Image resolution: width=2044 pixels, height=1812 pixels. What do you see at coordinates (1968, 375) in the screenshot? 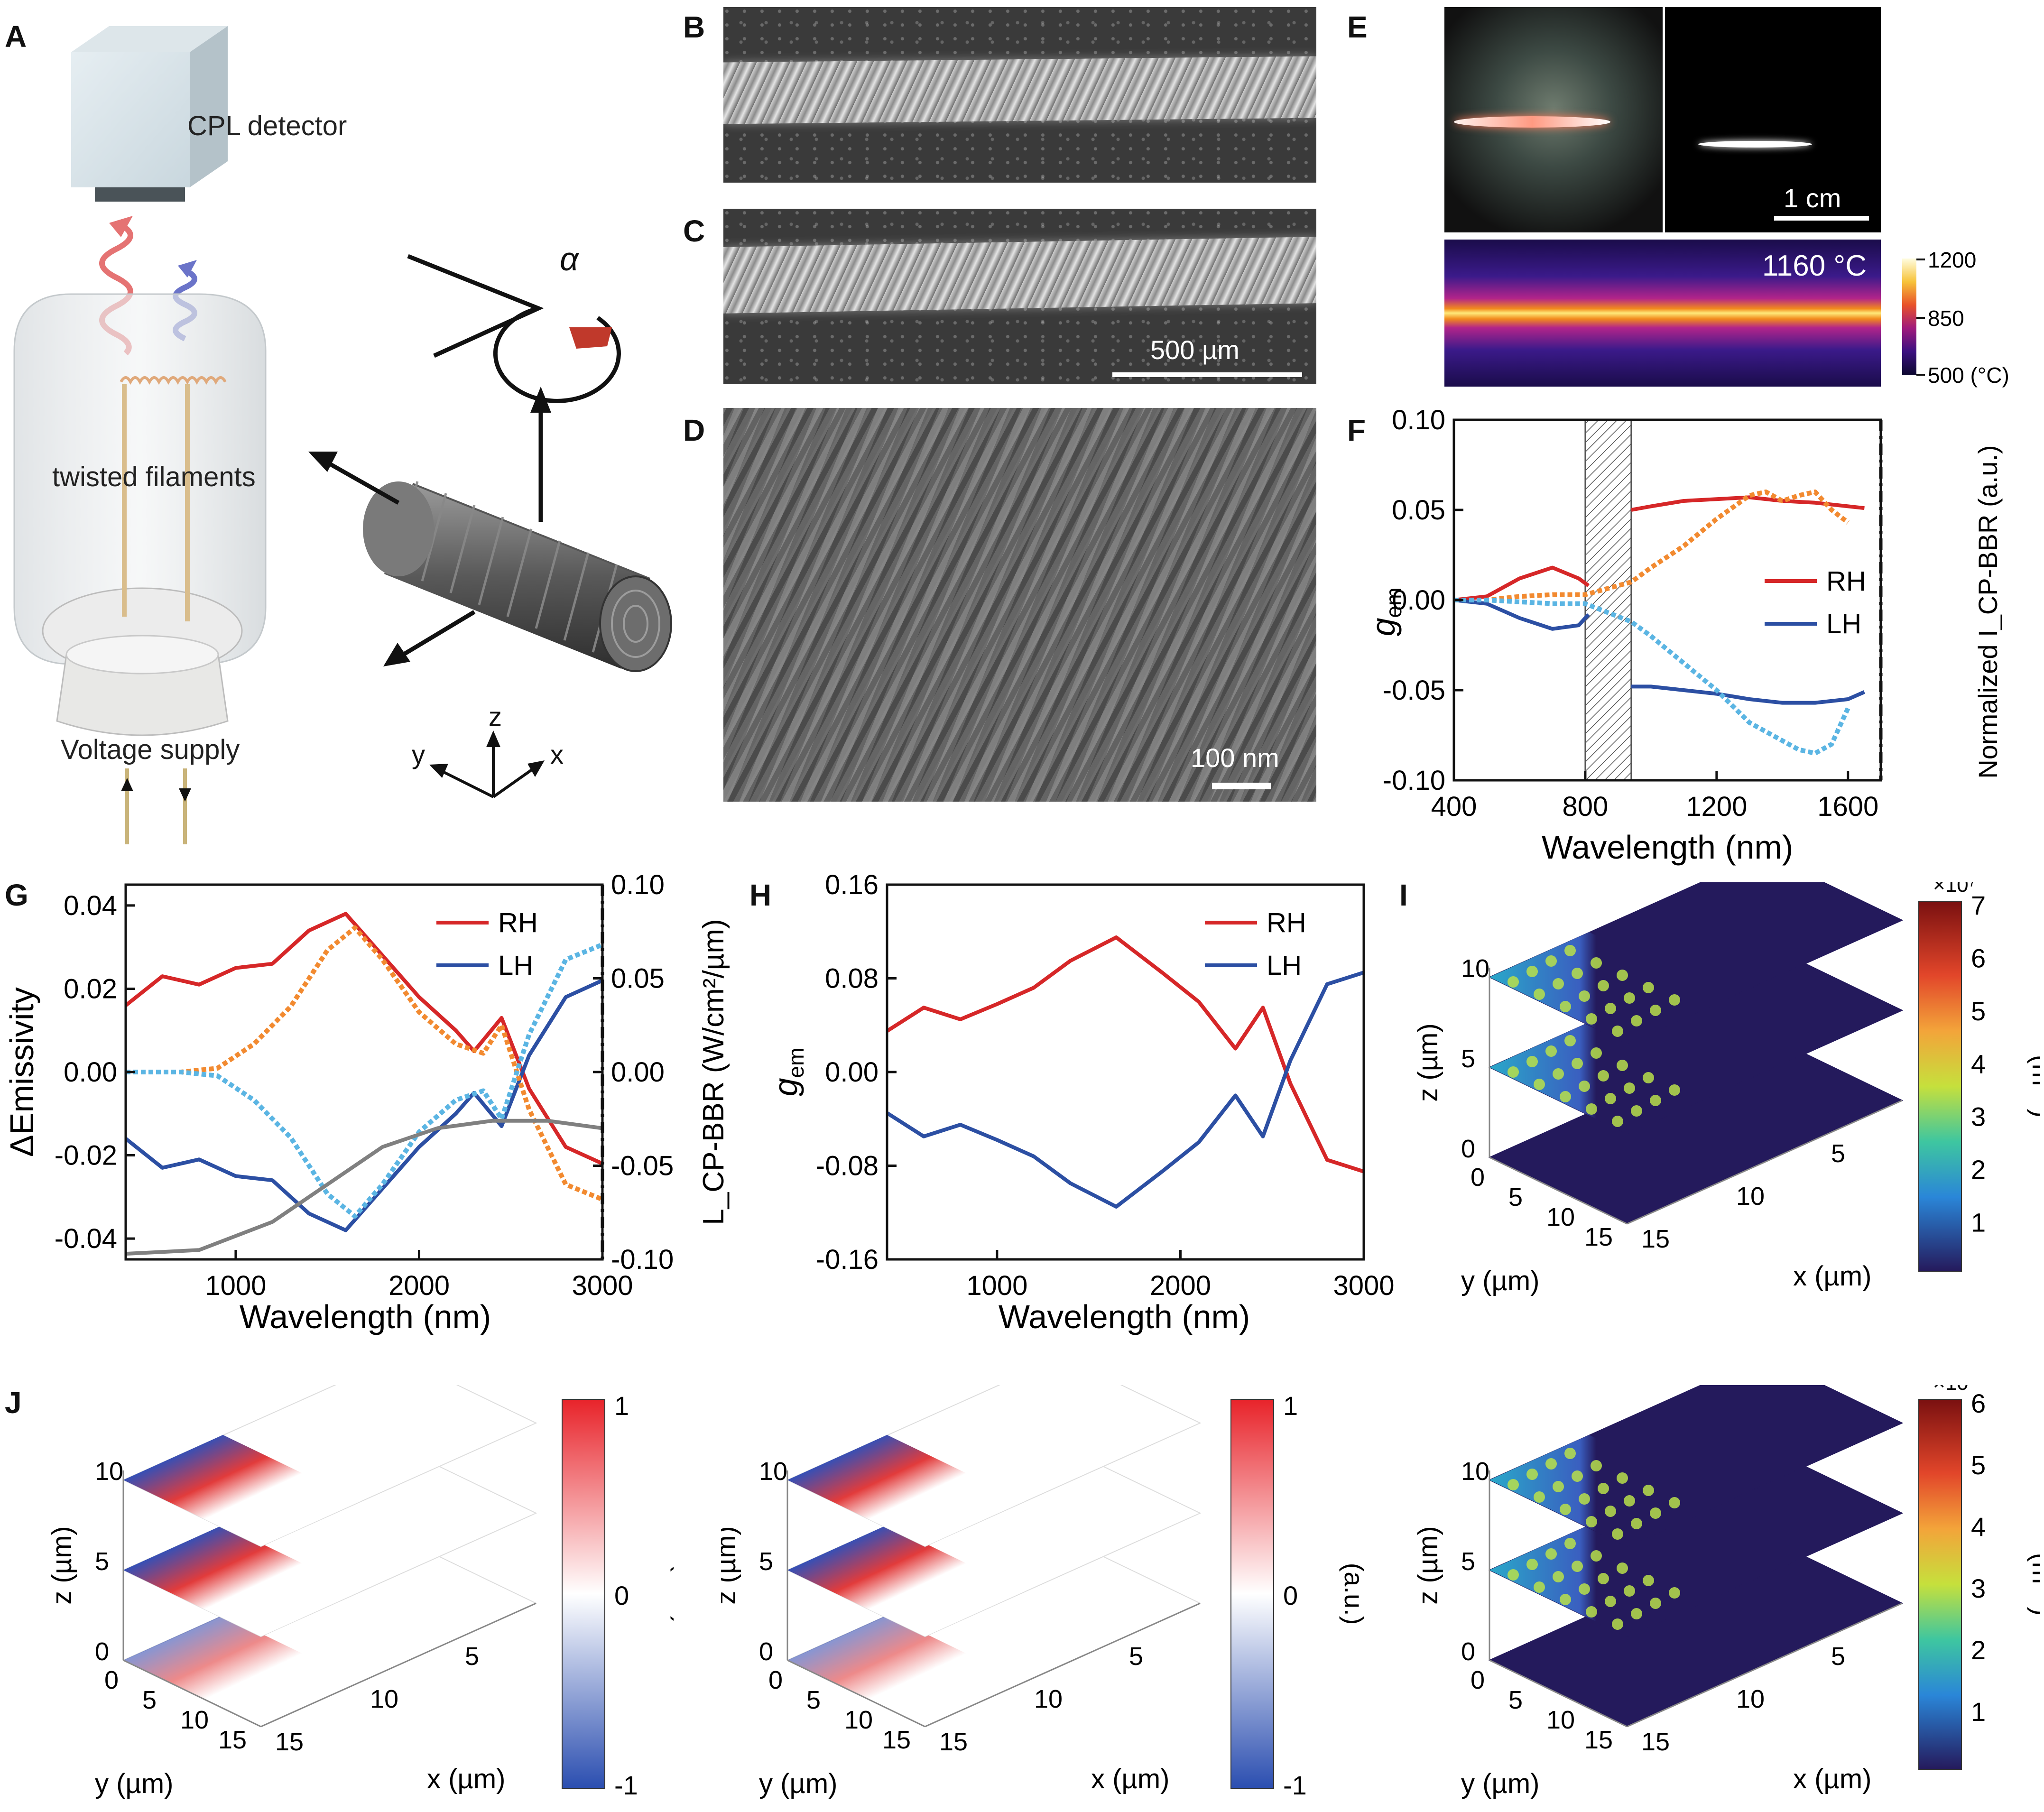
I see `svg-text: 500 (°C)` at bounding box center [1968, 375].